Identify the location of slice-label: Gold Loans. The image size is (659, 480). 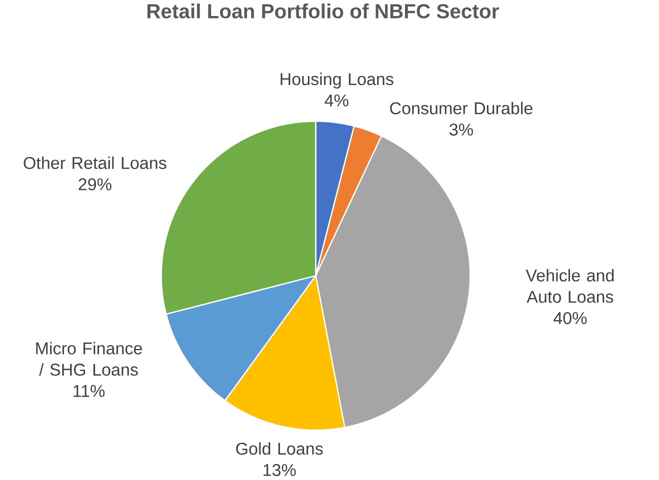
(279, 448).